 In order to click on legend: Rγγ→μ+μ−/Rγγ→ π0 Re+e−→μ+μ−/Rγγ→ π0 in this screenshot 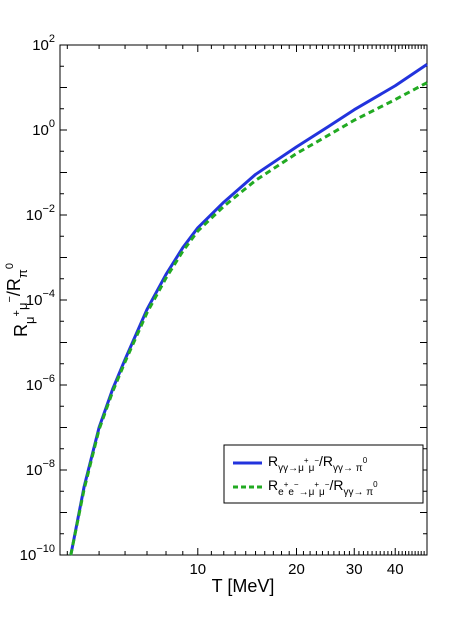, I will do `click(323, 474)`.